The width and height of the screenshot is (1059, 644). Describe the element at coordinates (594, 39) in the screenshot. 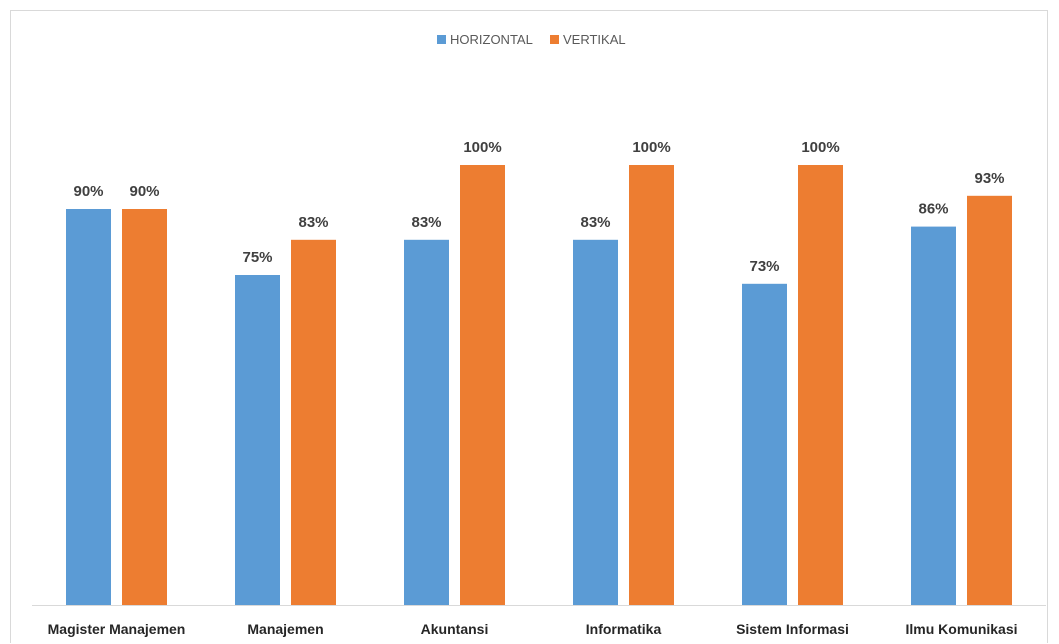

I see `legend-label-vertikal: VERTIKAL` at that location.